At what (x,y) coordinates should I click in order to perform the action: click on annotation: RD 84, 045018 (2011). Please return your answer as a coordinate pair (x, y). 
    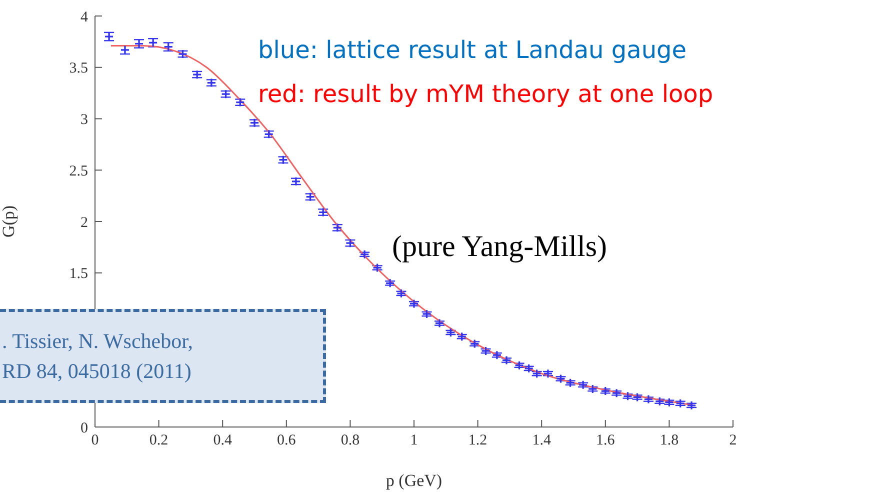
    Looking at the image, I should click on (97, 371).